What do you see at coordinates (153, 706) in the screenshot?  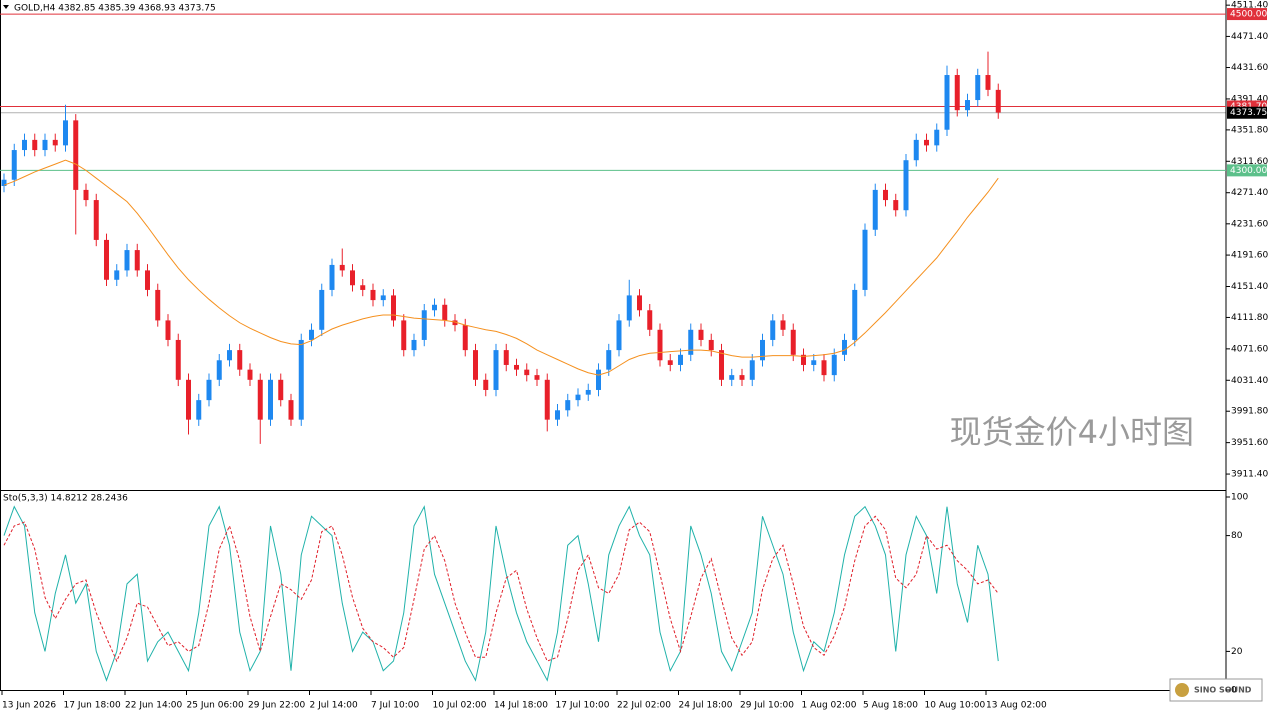 I see `x-tick-label: 22 Jun 14:00` at bounding box center [153, 706].